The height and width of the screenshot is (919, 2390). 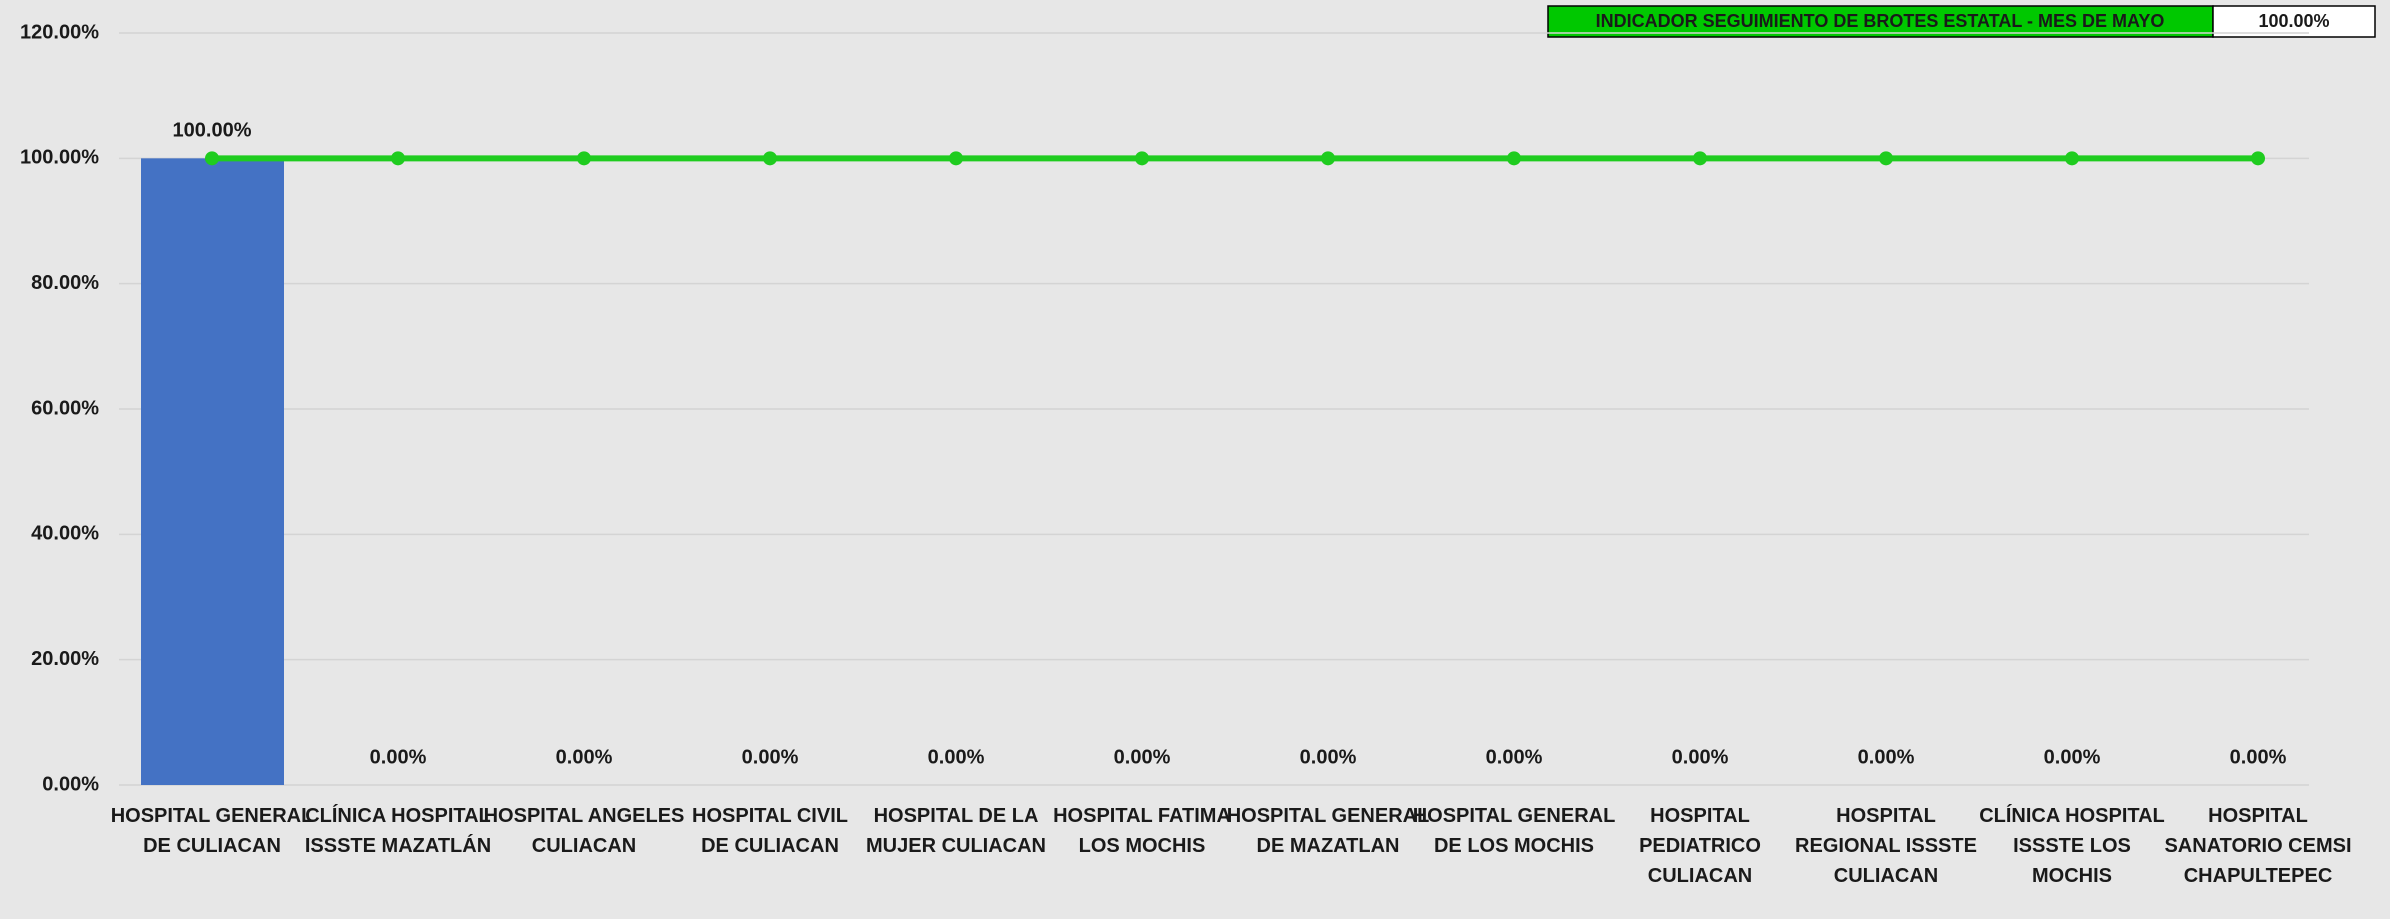 What do you see at coordinates (65, 534) in the screenshot?
I see `y-tick-label: 40.00%` at bounding box center [65, 534].